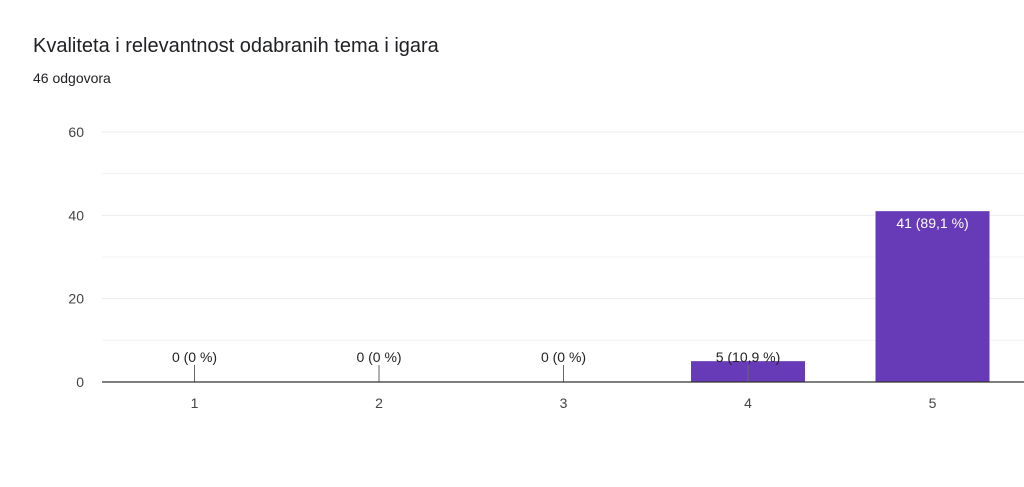 The image size is (1024, 487). What do you see at coordinates (76, 215) in the screenshot?
I see `y-tick-label: 40` at bounding box center [76, 215].